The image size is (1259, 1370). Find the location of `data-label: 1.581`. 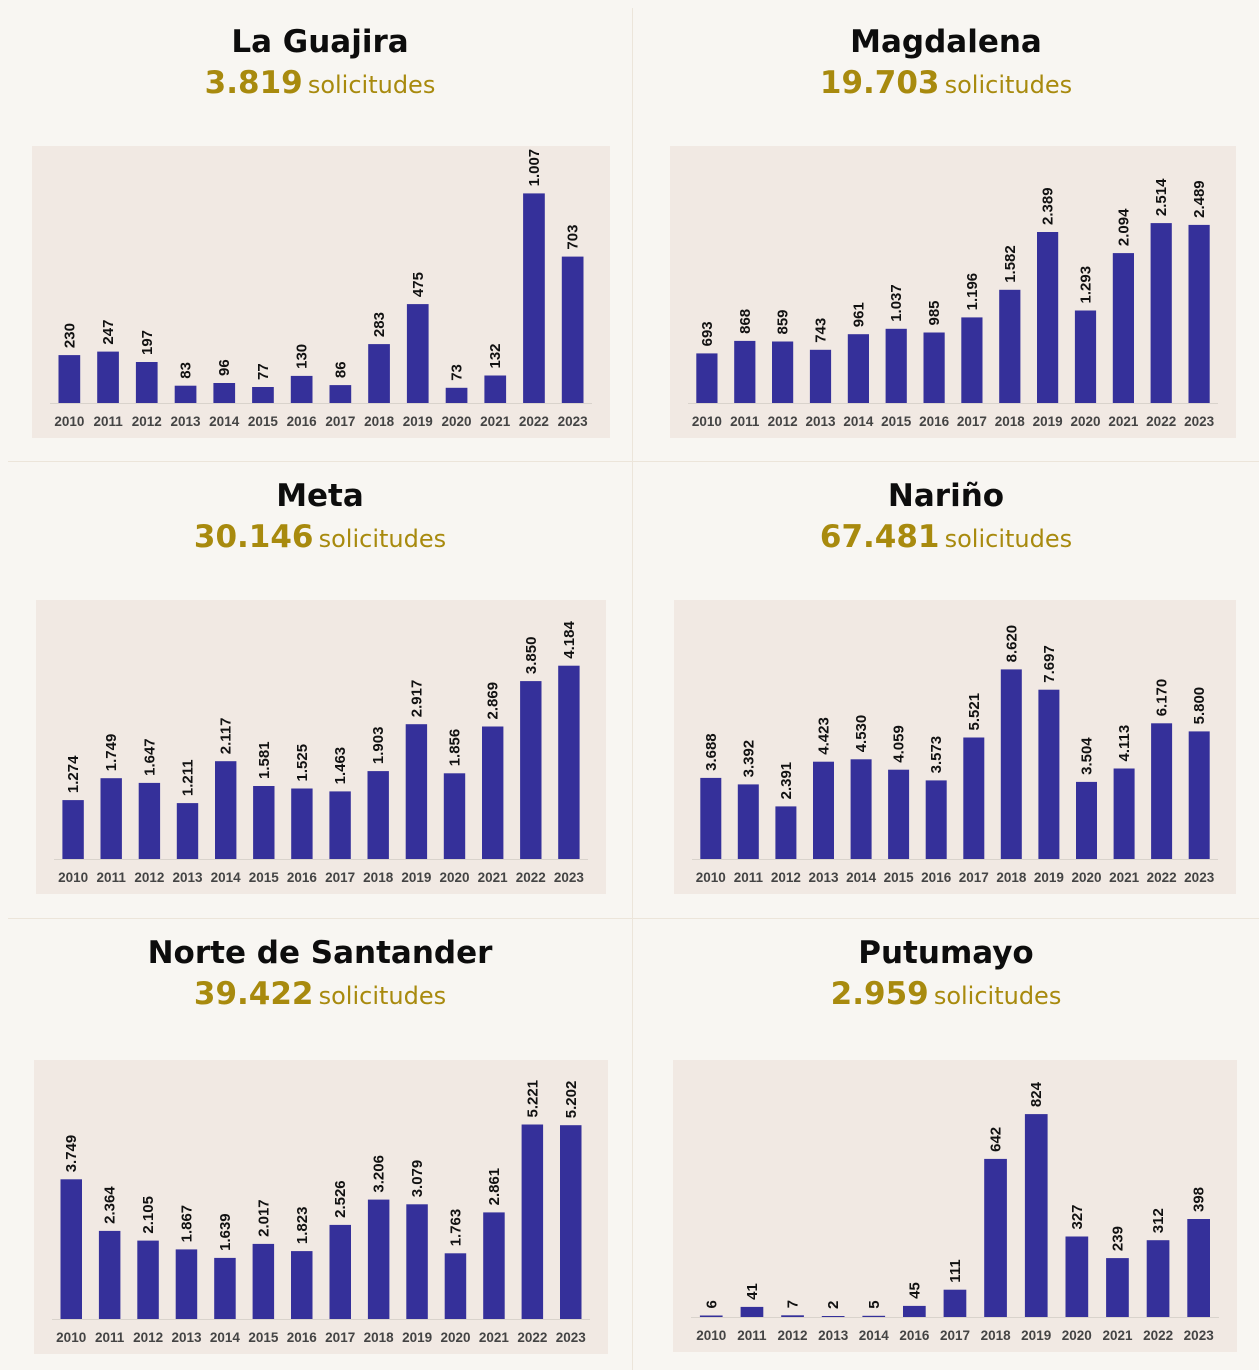

data-label: 1.581 is located at coordinates (264, 760).